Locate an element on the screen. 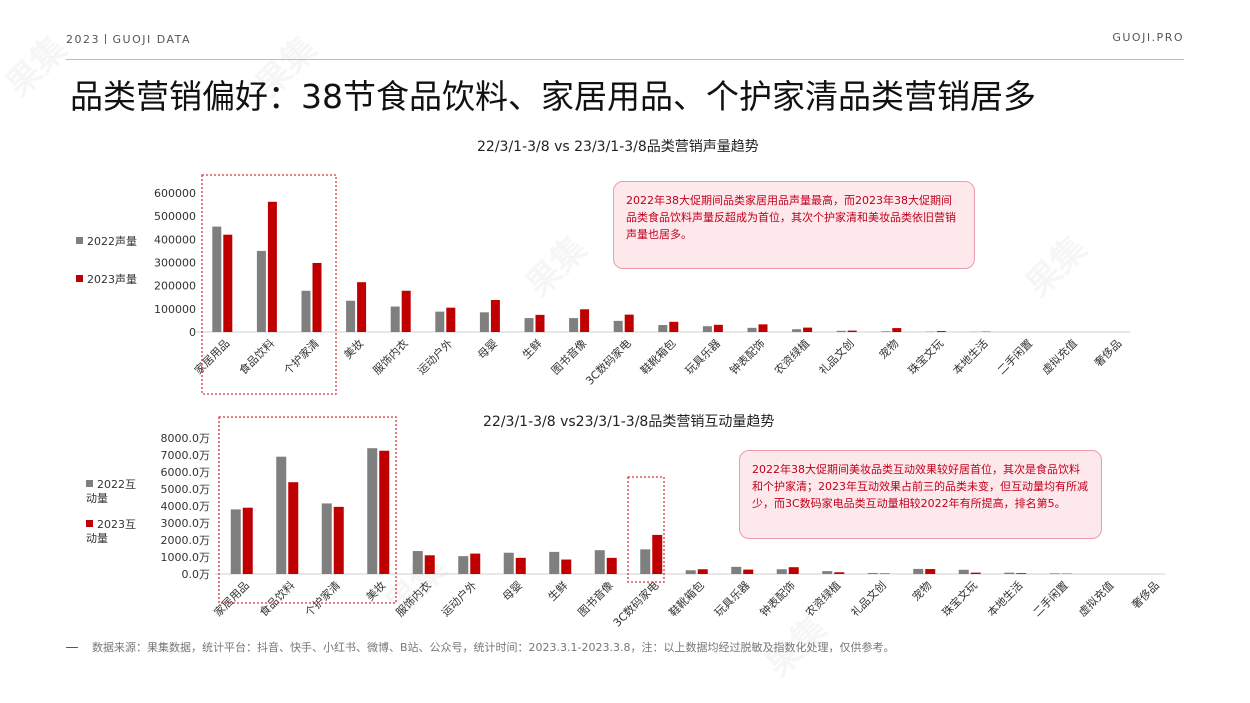 This screenshot has width=1250, height=703. legend-label: 2023声量 is located at coordinates (112, 279).